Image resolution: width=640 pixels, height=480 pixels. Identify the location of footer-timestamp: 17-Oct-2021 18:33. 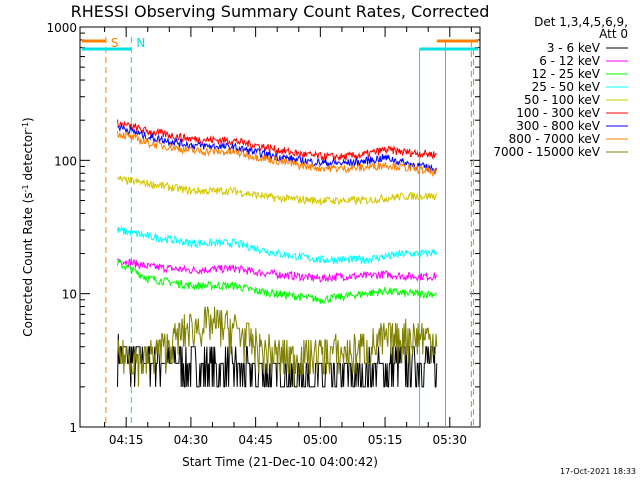
(598, 471).